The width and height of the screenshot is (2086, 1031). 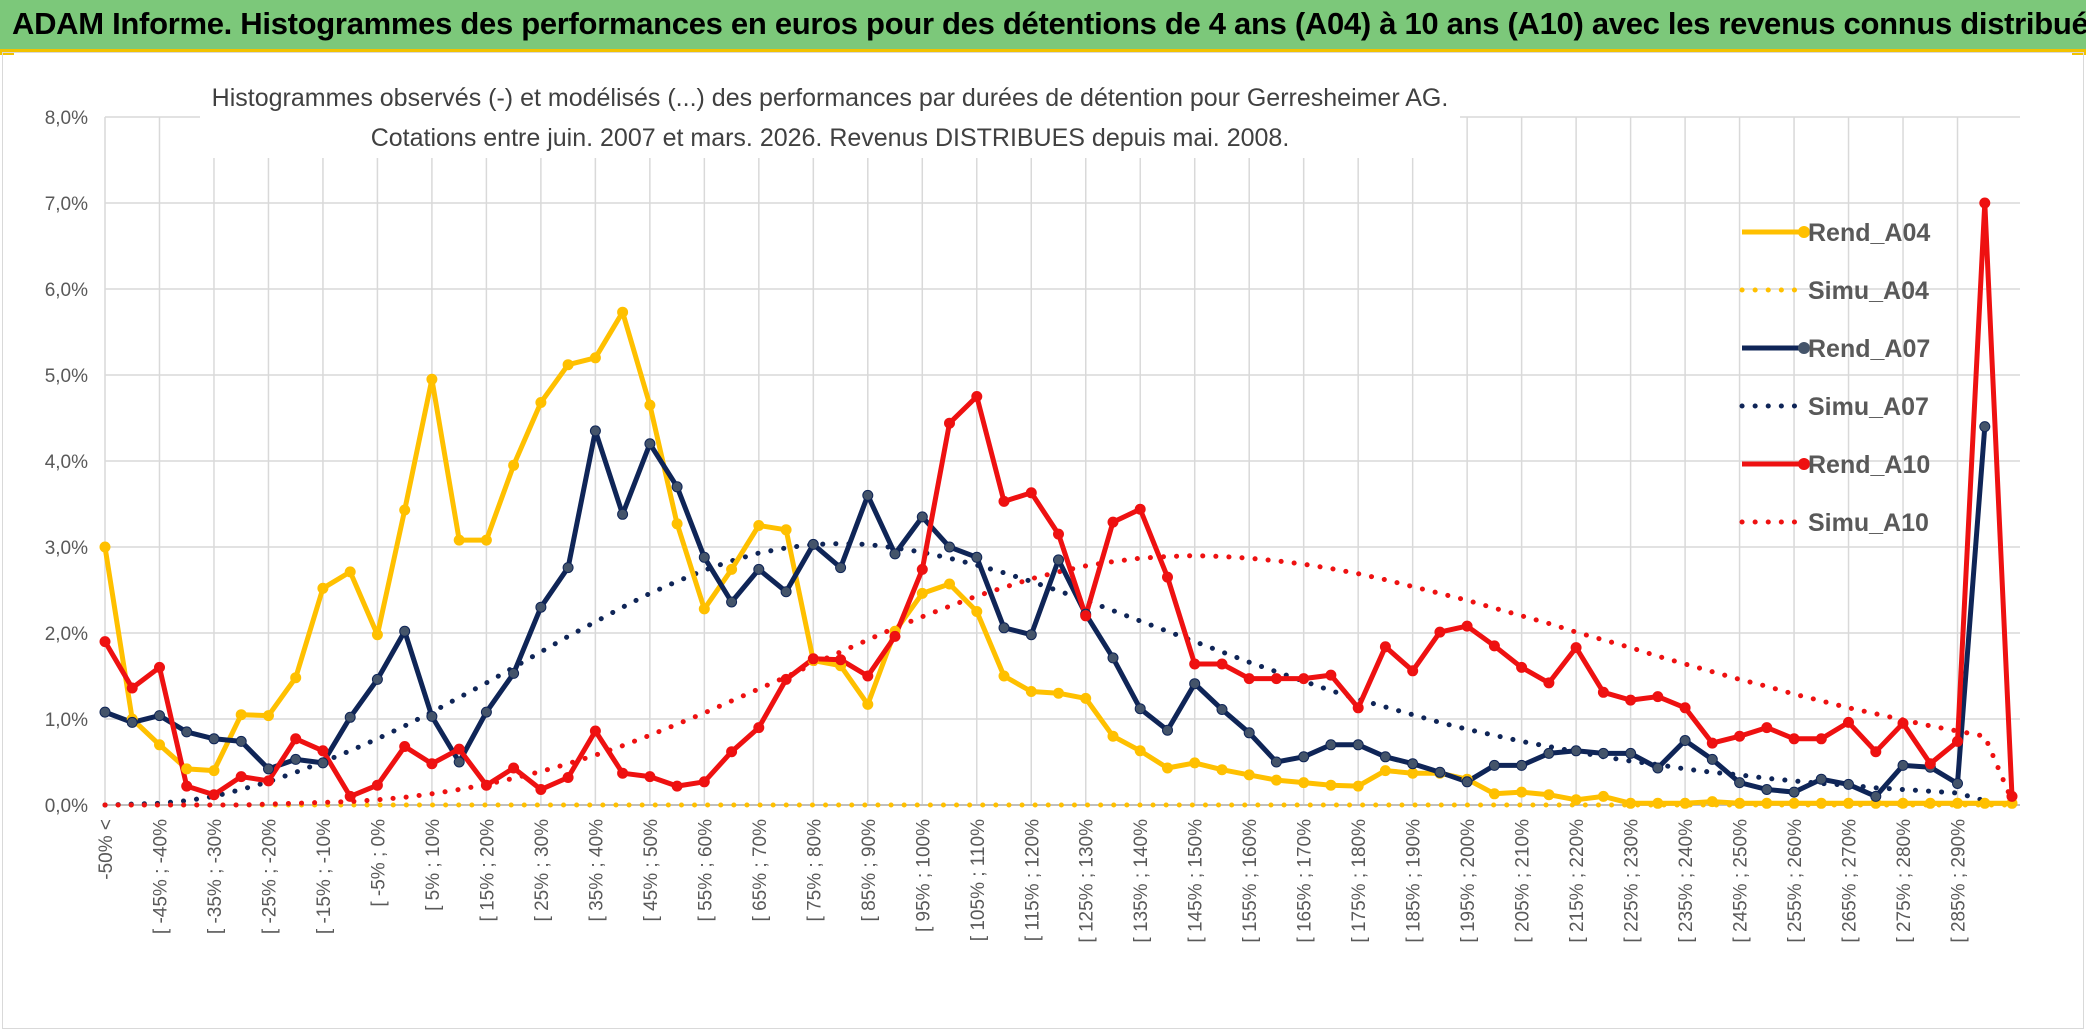 I want to click on x-tick-label: [ 175% ; 180%, so click(x=1359, y=881).